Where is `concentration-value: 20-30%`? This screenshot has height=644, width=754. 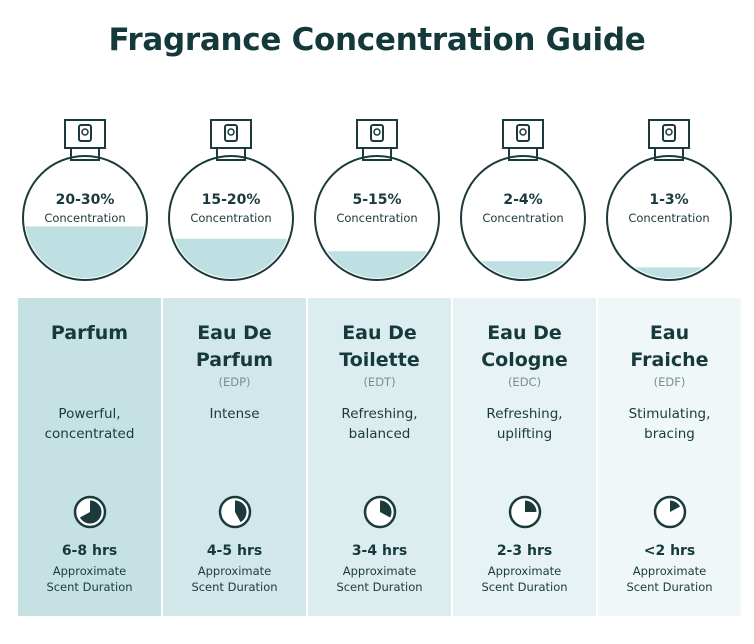
concentration-value: 20-30% is located at coordinates (85, 200).